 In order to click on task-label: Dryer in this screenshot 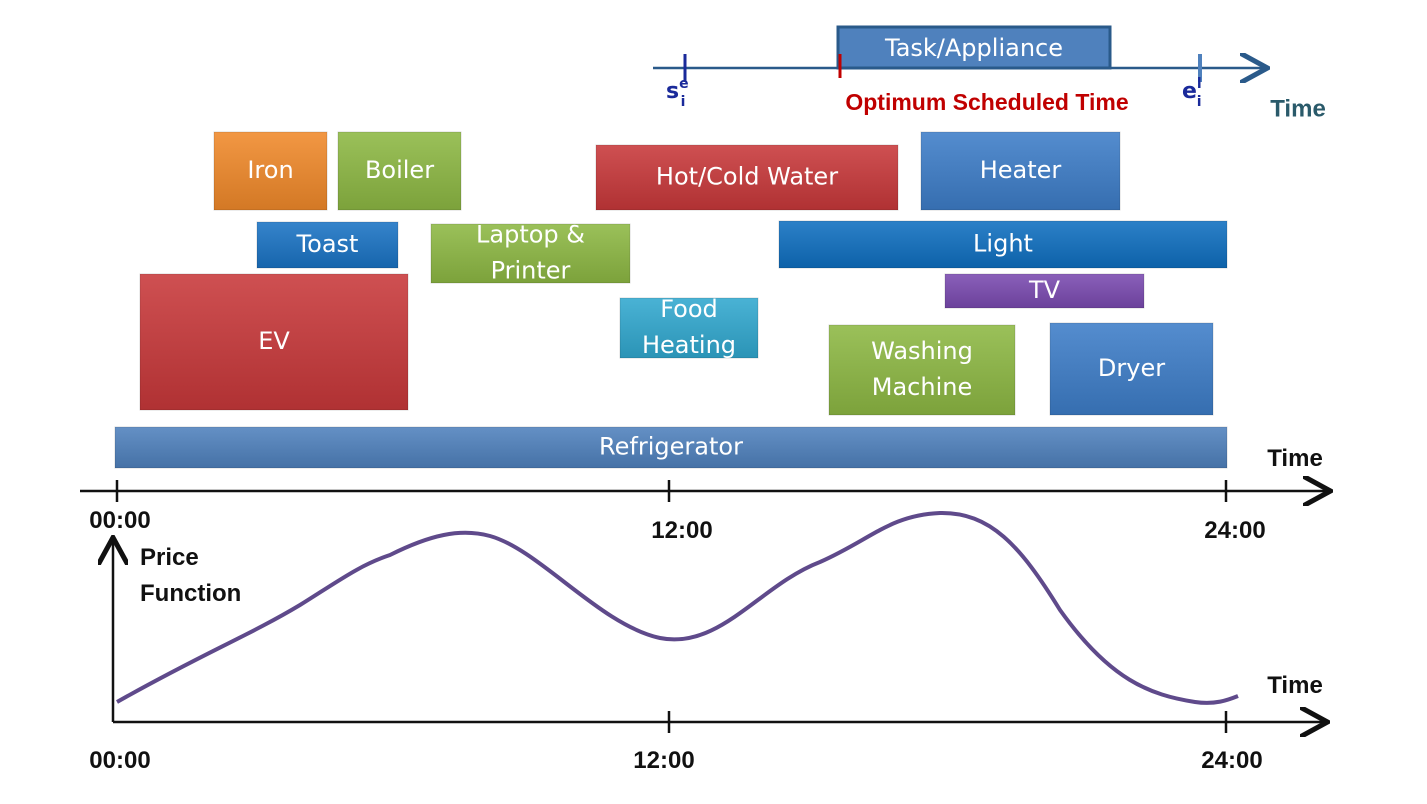, I will do `click(1131, 368)`.